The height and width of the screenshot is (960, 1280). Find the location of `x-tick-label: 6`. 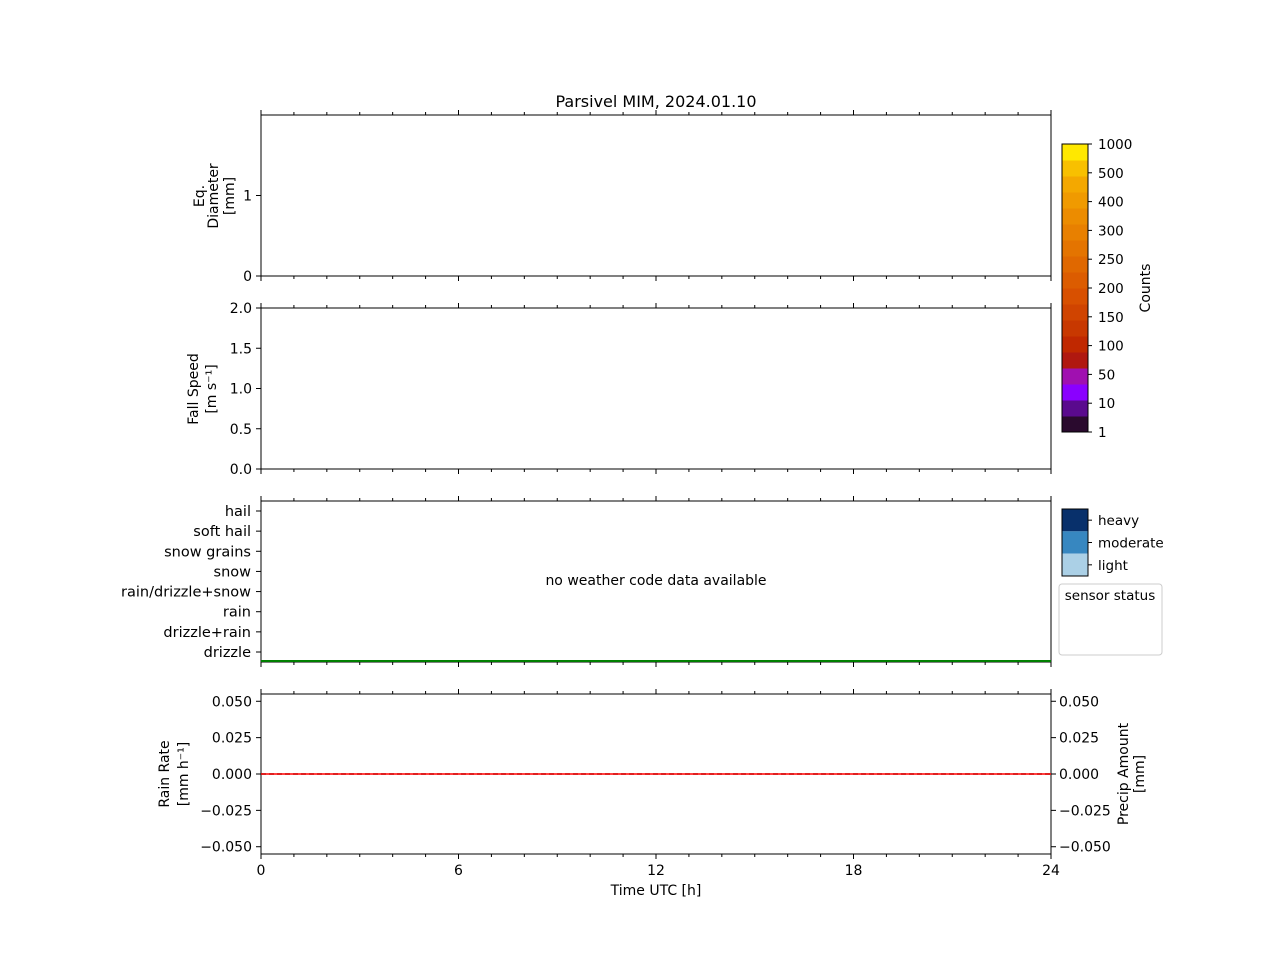

x-tick-label: 6 is located at coordinates (458, 871).